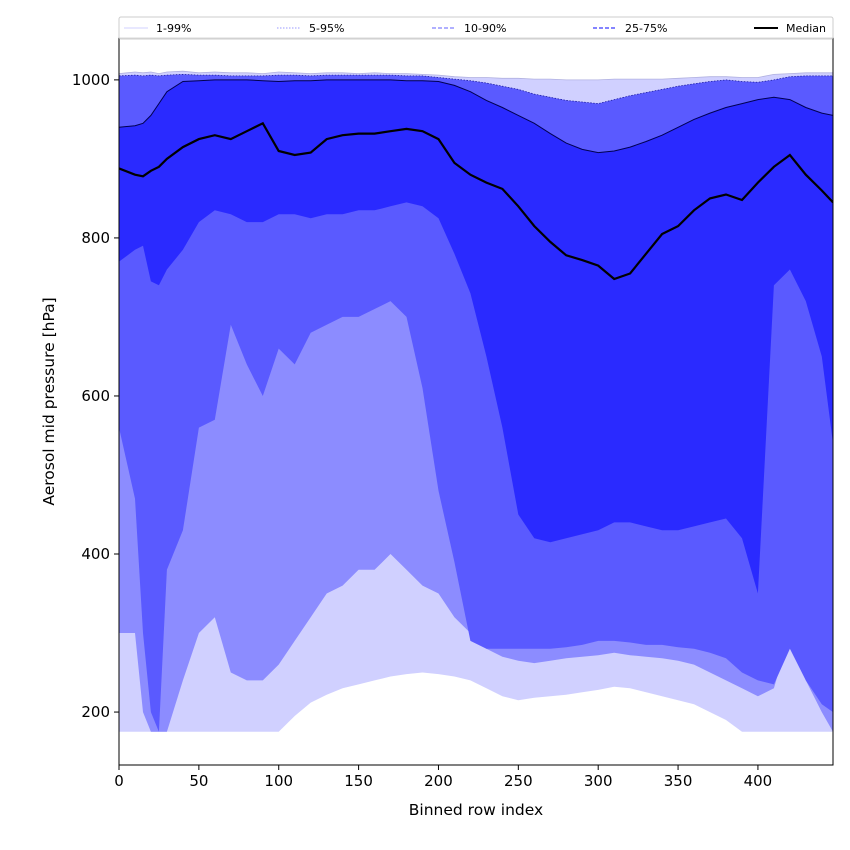 Image resolution: width=850 pixels, height=850 pixels. I want to click on x-tick-label-100: 100, so click(278, 781).